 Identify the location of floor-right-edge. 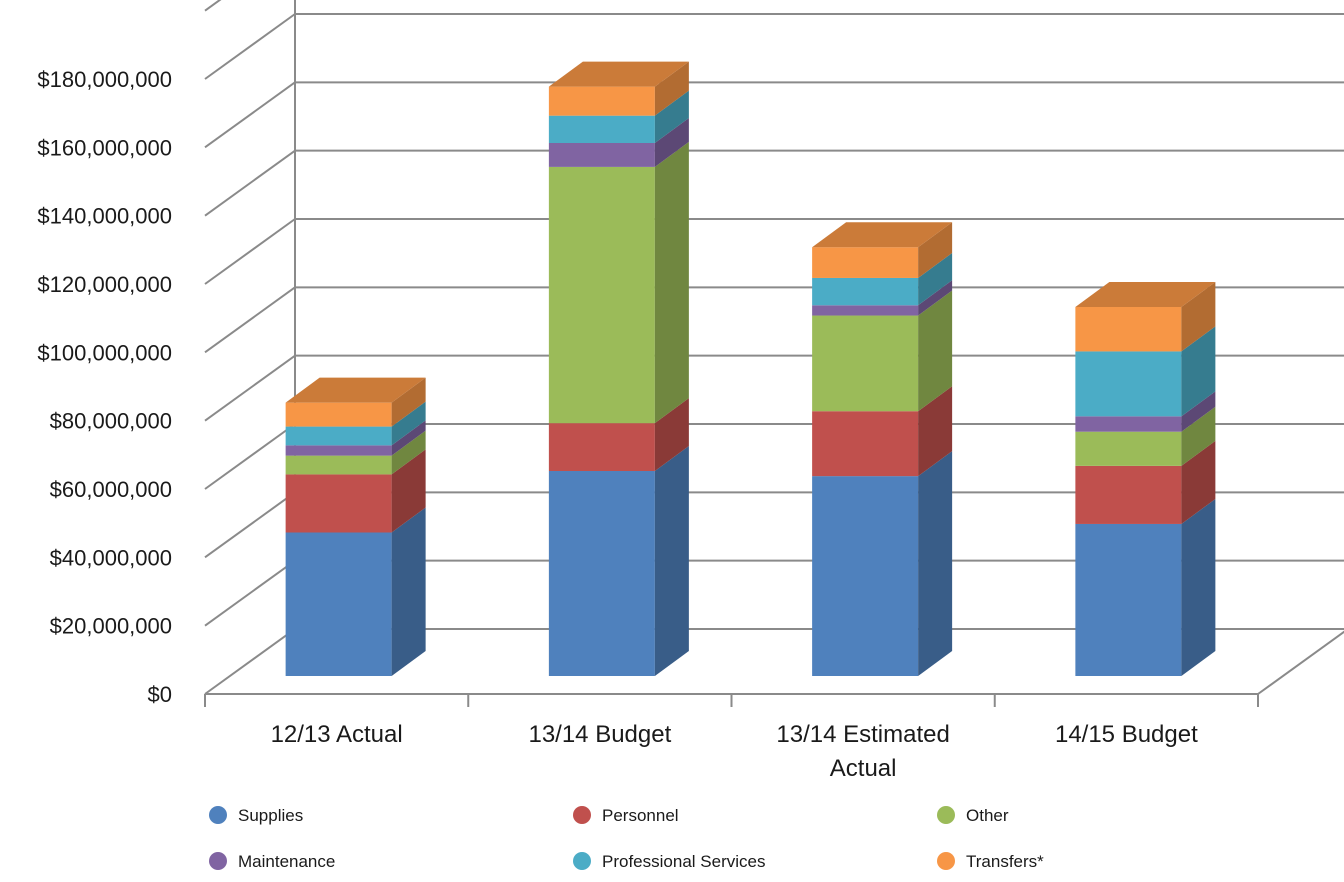
(1300, 662).